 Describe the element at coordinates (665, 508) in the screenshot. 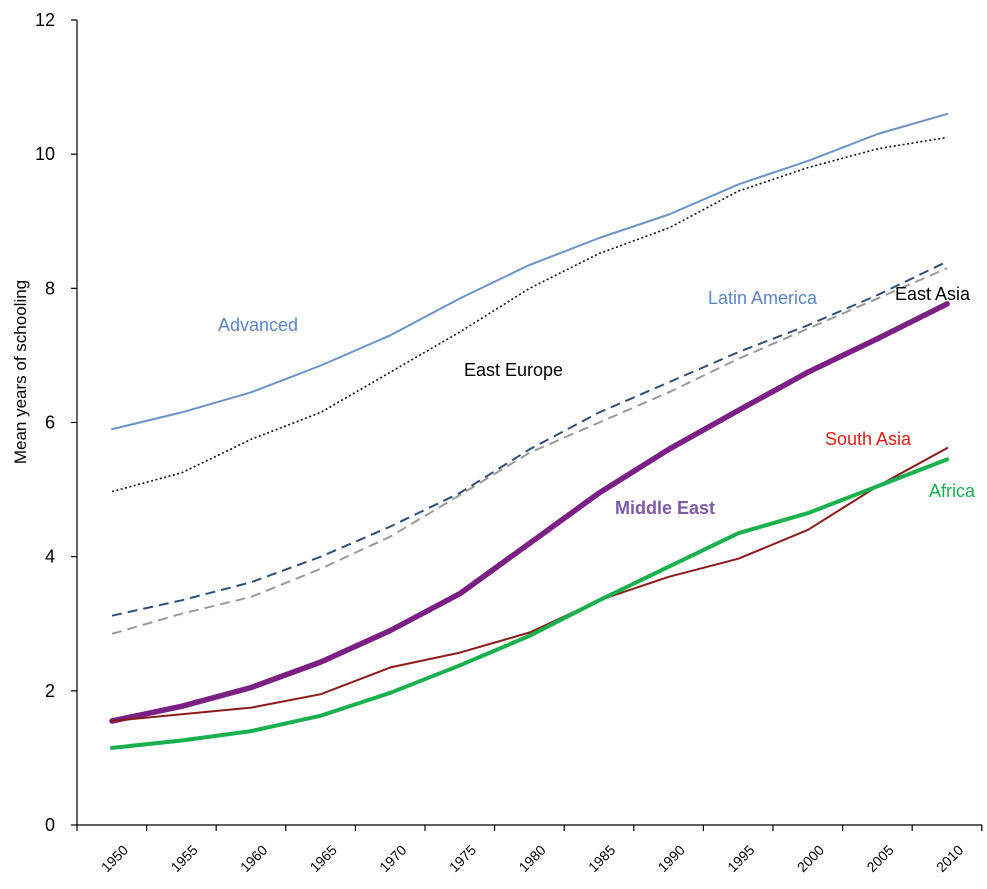

I see `series-label-middle-east: Middle East` at that location.